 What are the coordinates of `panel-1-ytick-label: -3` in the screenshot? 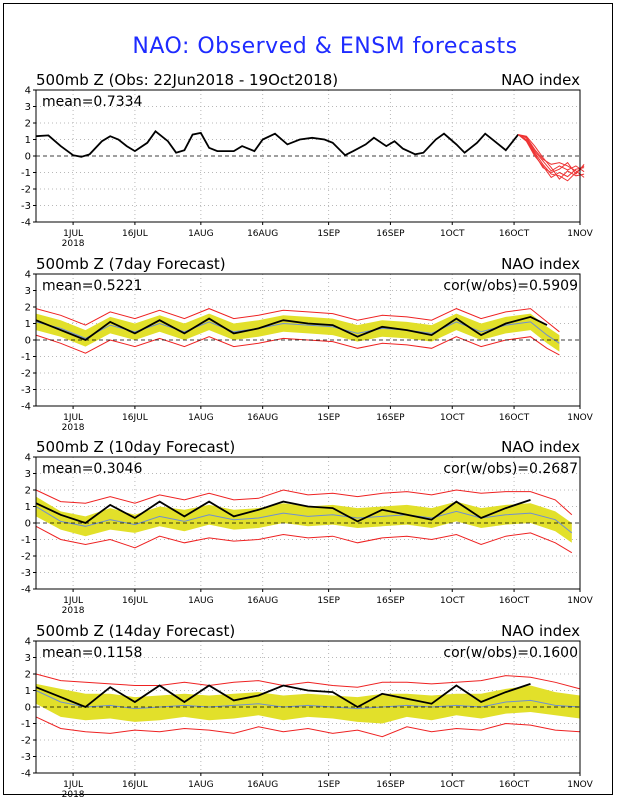 It's located at (26, 206).